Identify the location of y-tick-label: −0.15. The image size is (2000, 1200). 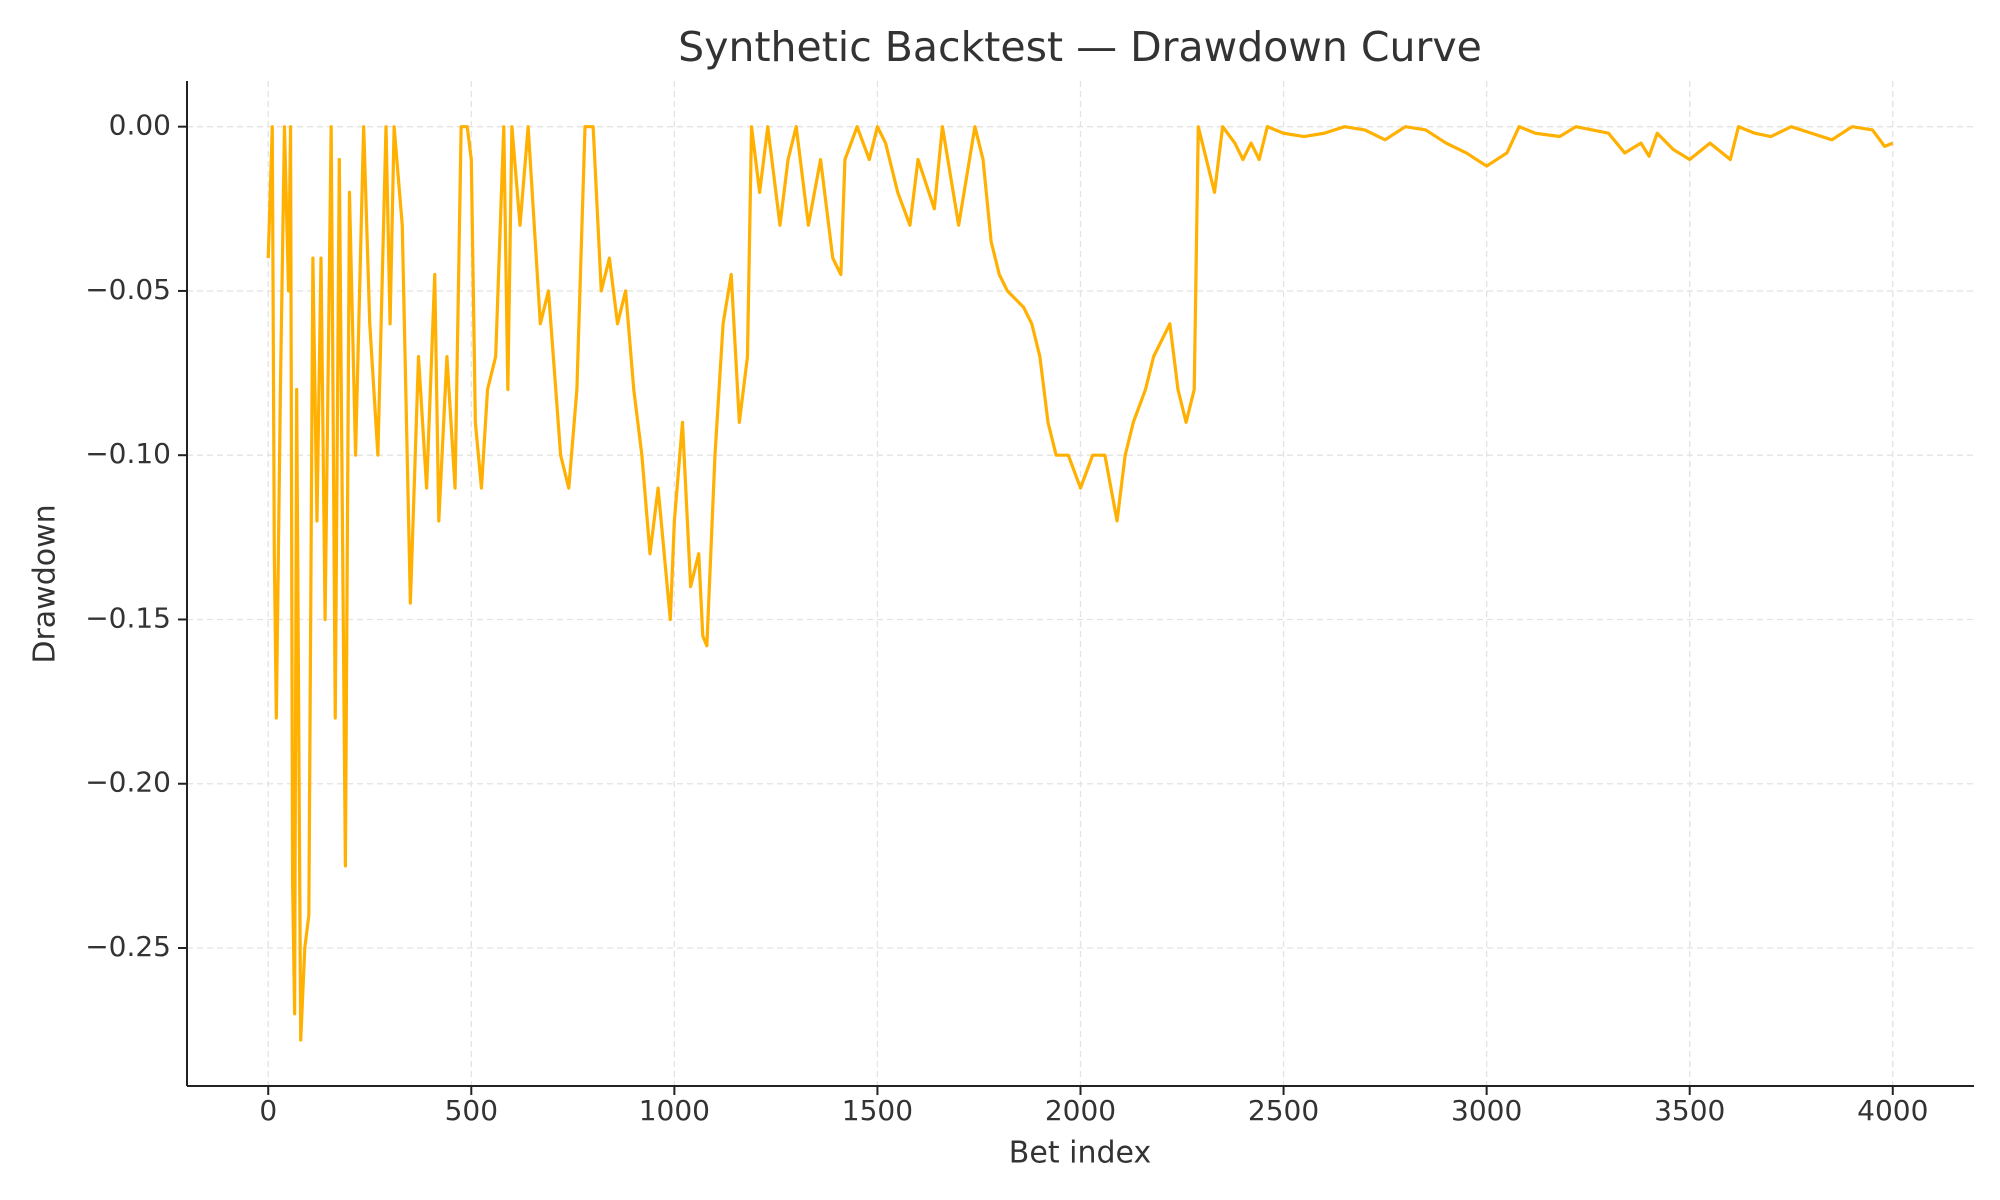
(128, 617).